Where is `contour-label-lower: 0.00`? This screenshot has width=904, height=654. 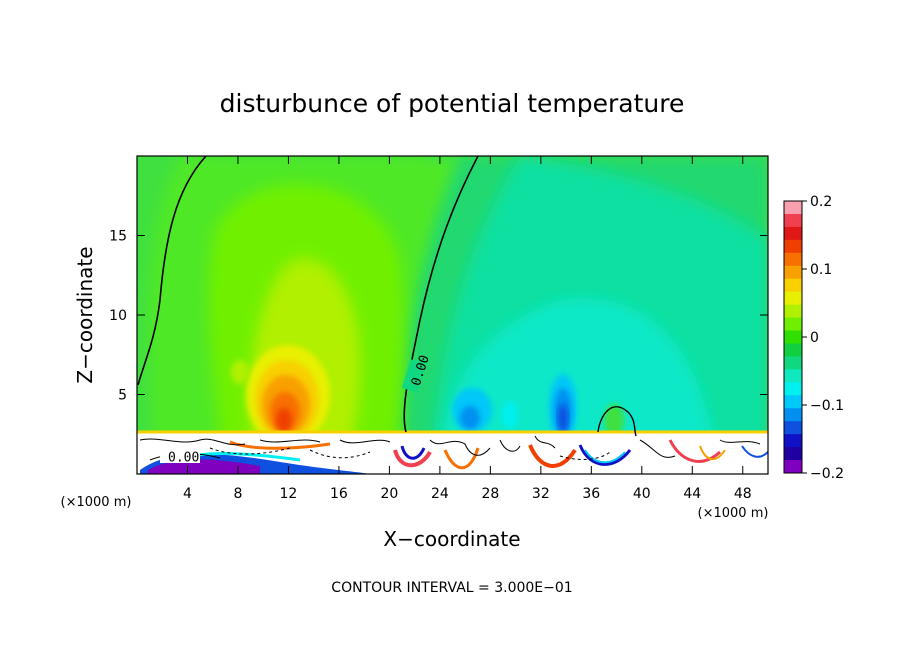
contour-label-lower: 0.00 is located at coordinates (183, 458).